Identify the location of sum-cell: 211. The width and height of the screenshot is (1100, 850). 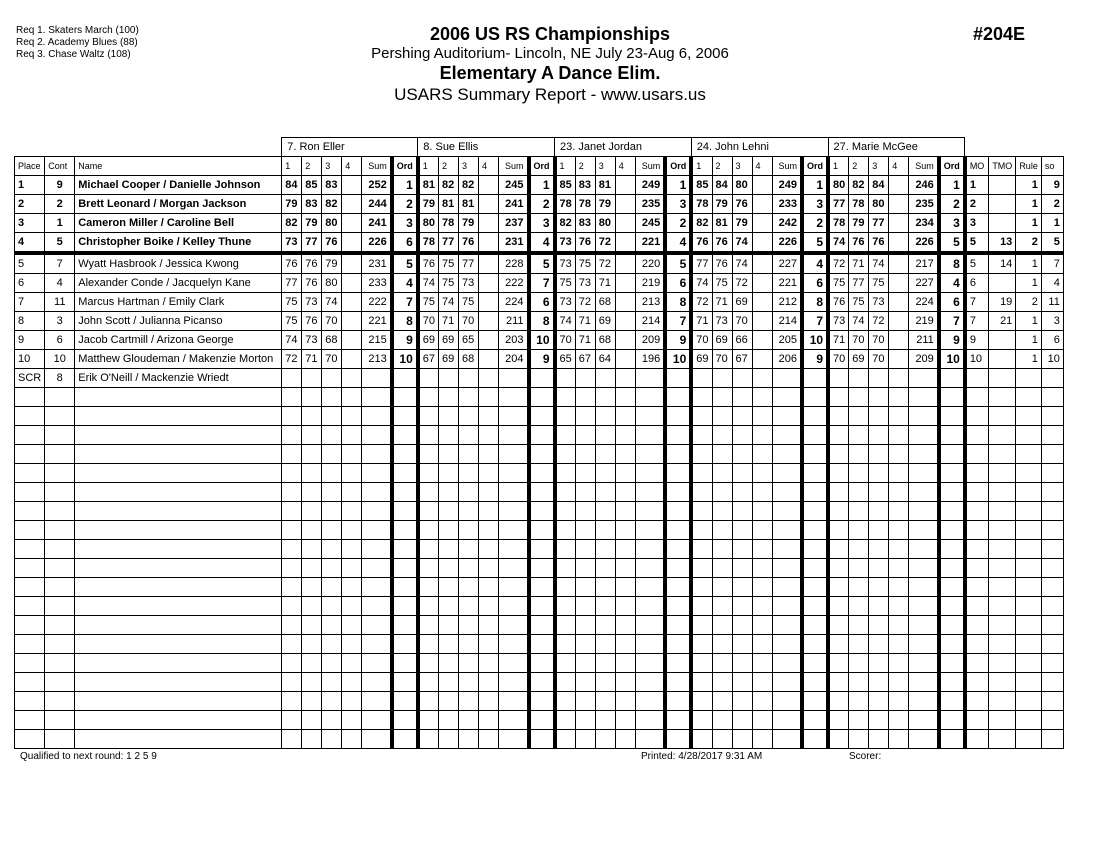
(924, 340).